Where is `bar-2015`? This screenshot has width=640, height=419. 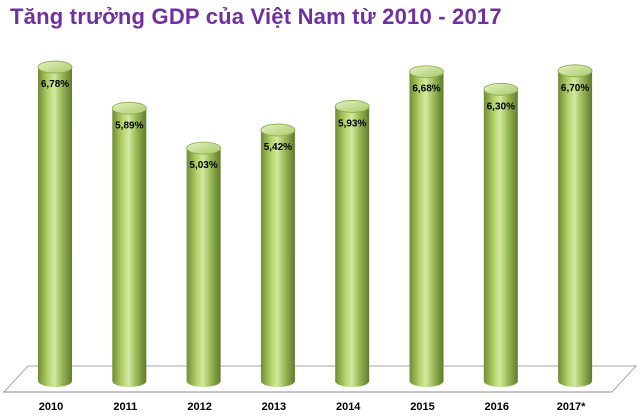 bar-2015 is located at coordinates (426, 226).